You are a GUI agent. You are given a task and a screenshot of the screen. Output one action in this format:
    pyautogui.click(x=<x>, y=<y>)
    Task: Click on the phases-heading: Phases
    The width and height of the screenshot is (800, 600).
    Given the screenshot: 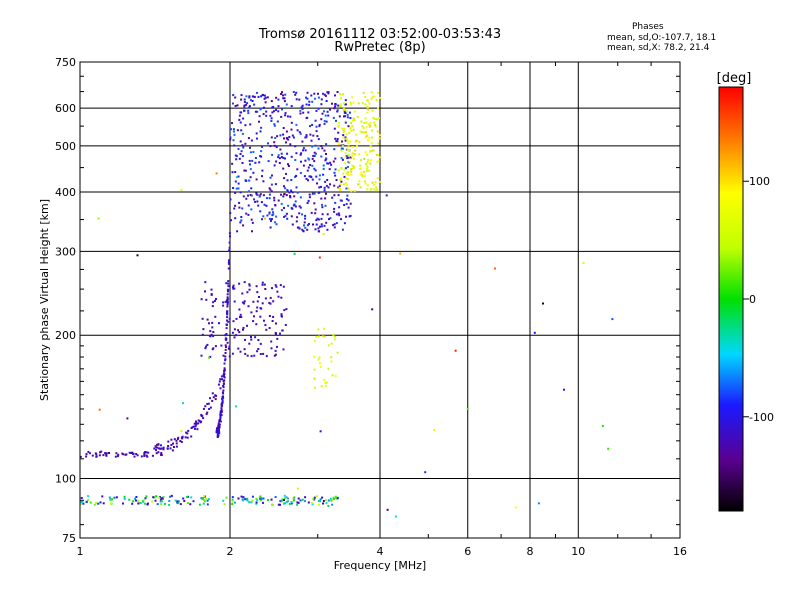 What is the action you would take?
    pyautogui.click(x=648, y=27)
    